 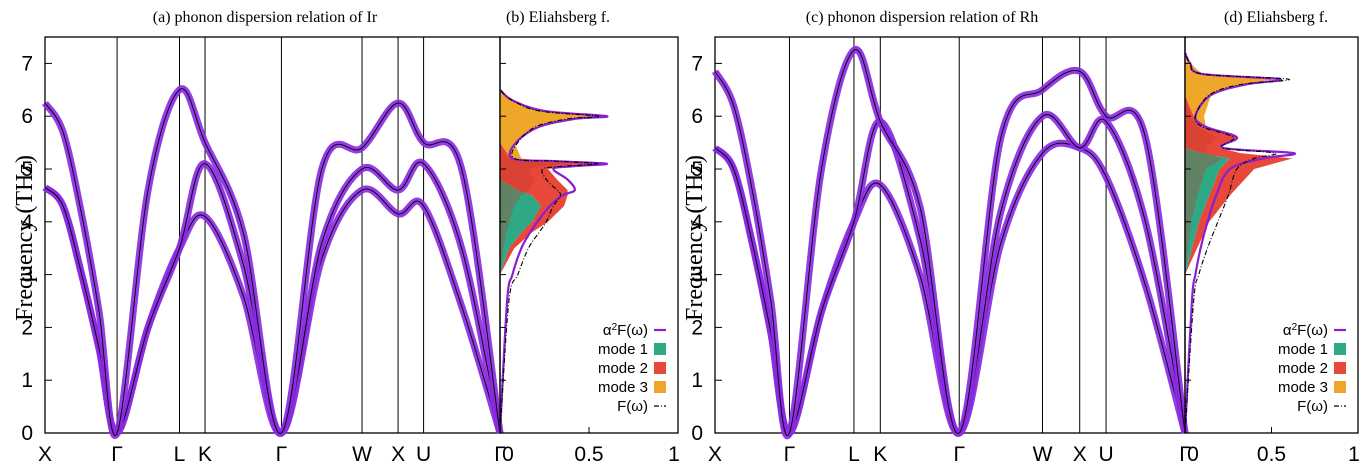 What do you see at coordinates (1303, 349) in the screenshot?
I see `panel-d-legend-label: mode 1` at bounding box center [1303, 349].